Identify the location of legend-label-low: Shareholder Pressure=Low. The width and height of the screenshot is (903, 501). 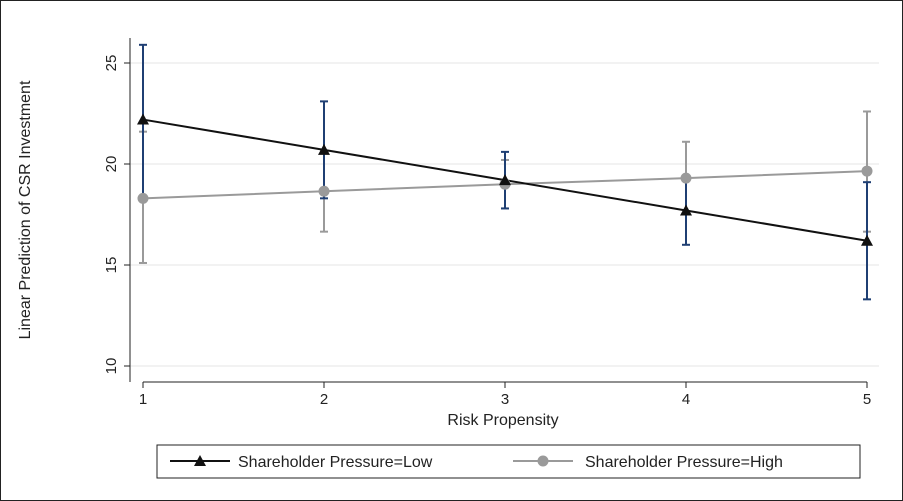
(335, 462).